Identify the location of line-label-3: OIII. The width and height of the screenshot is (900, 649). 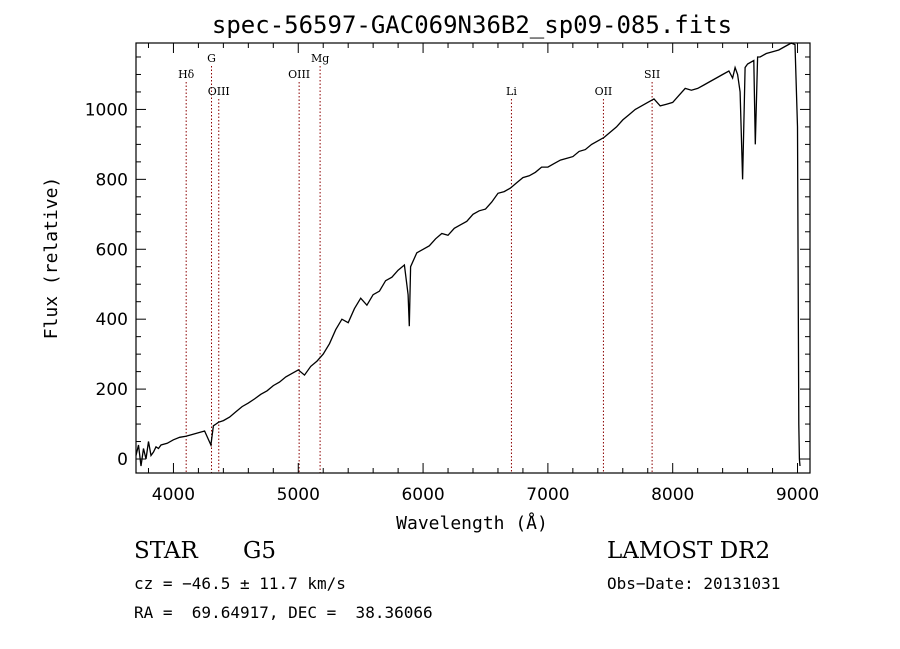
(299, 74).